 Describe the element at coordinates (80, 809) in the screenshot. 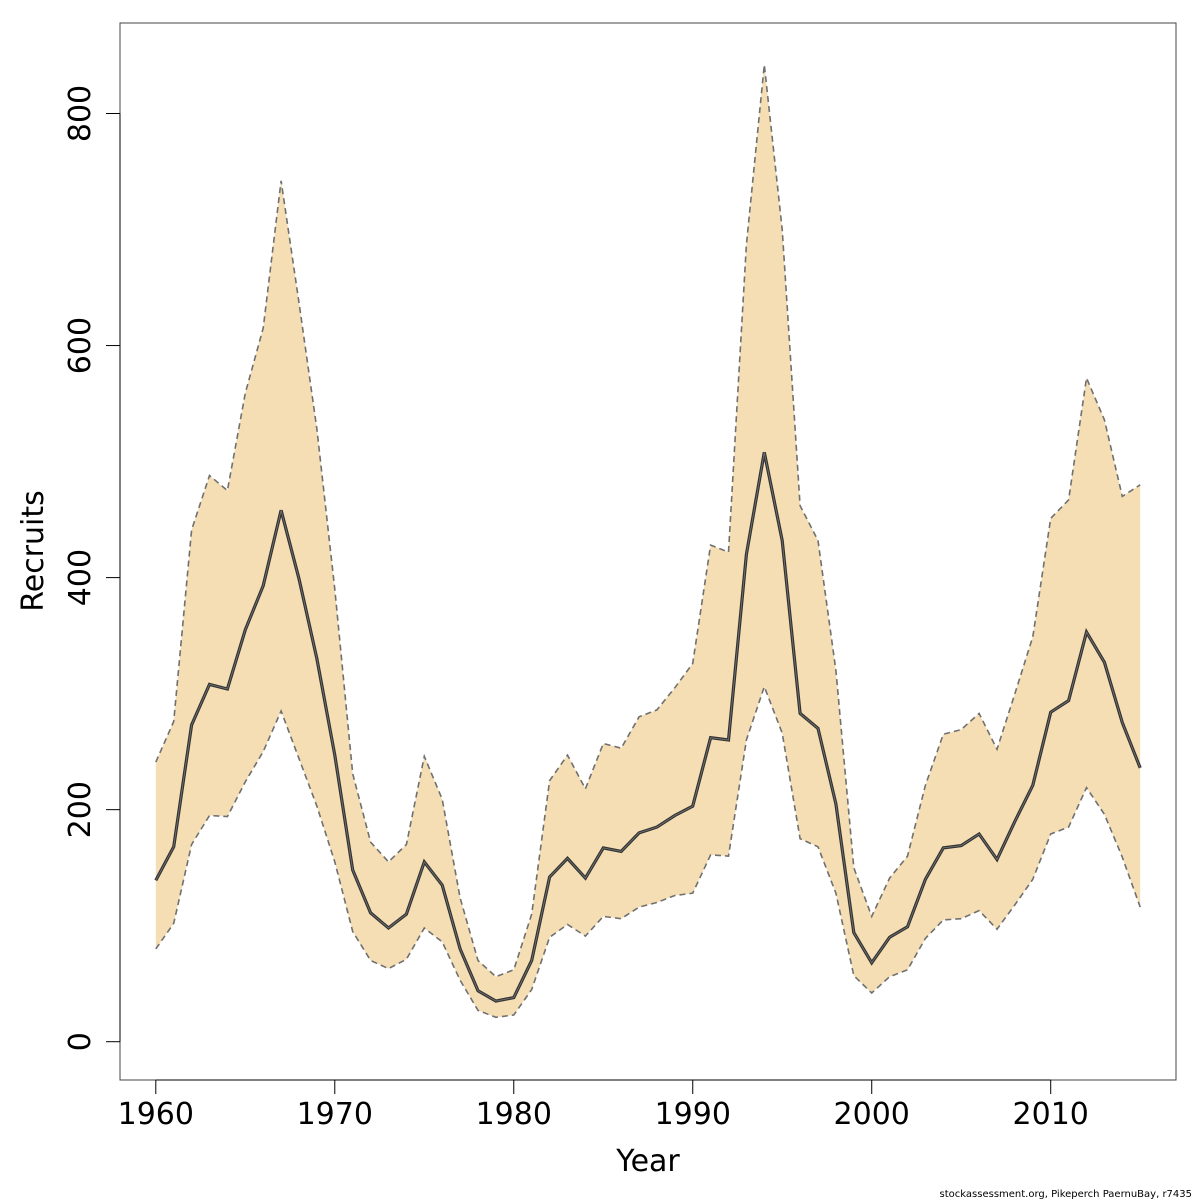

I see `y-tick-label: 200` at that location.